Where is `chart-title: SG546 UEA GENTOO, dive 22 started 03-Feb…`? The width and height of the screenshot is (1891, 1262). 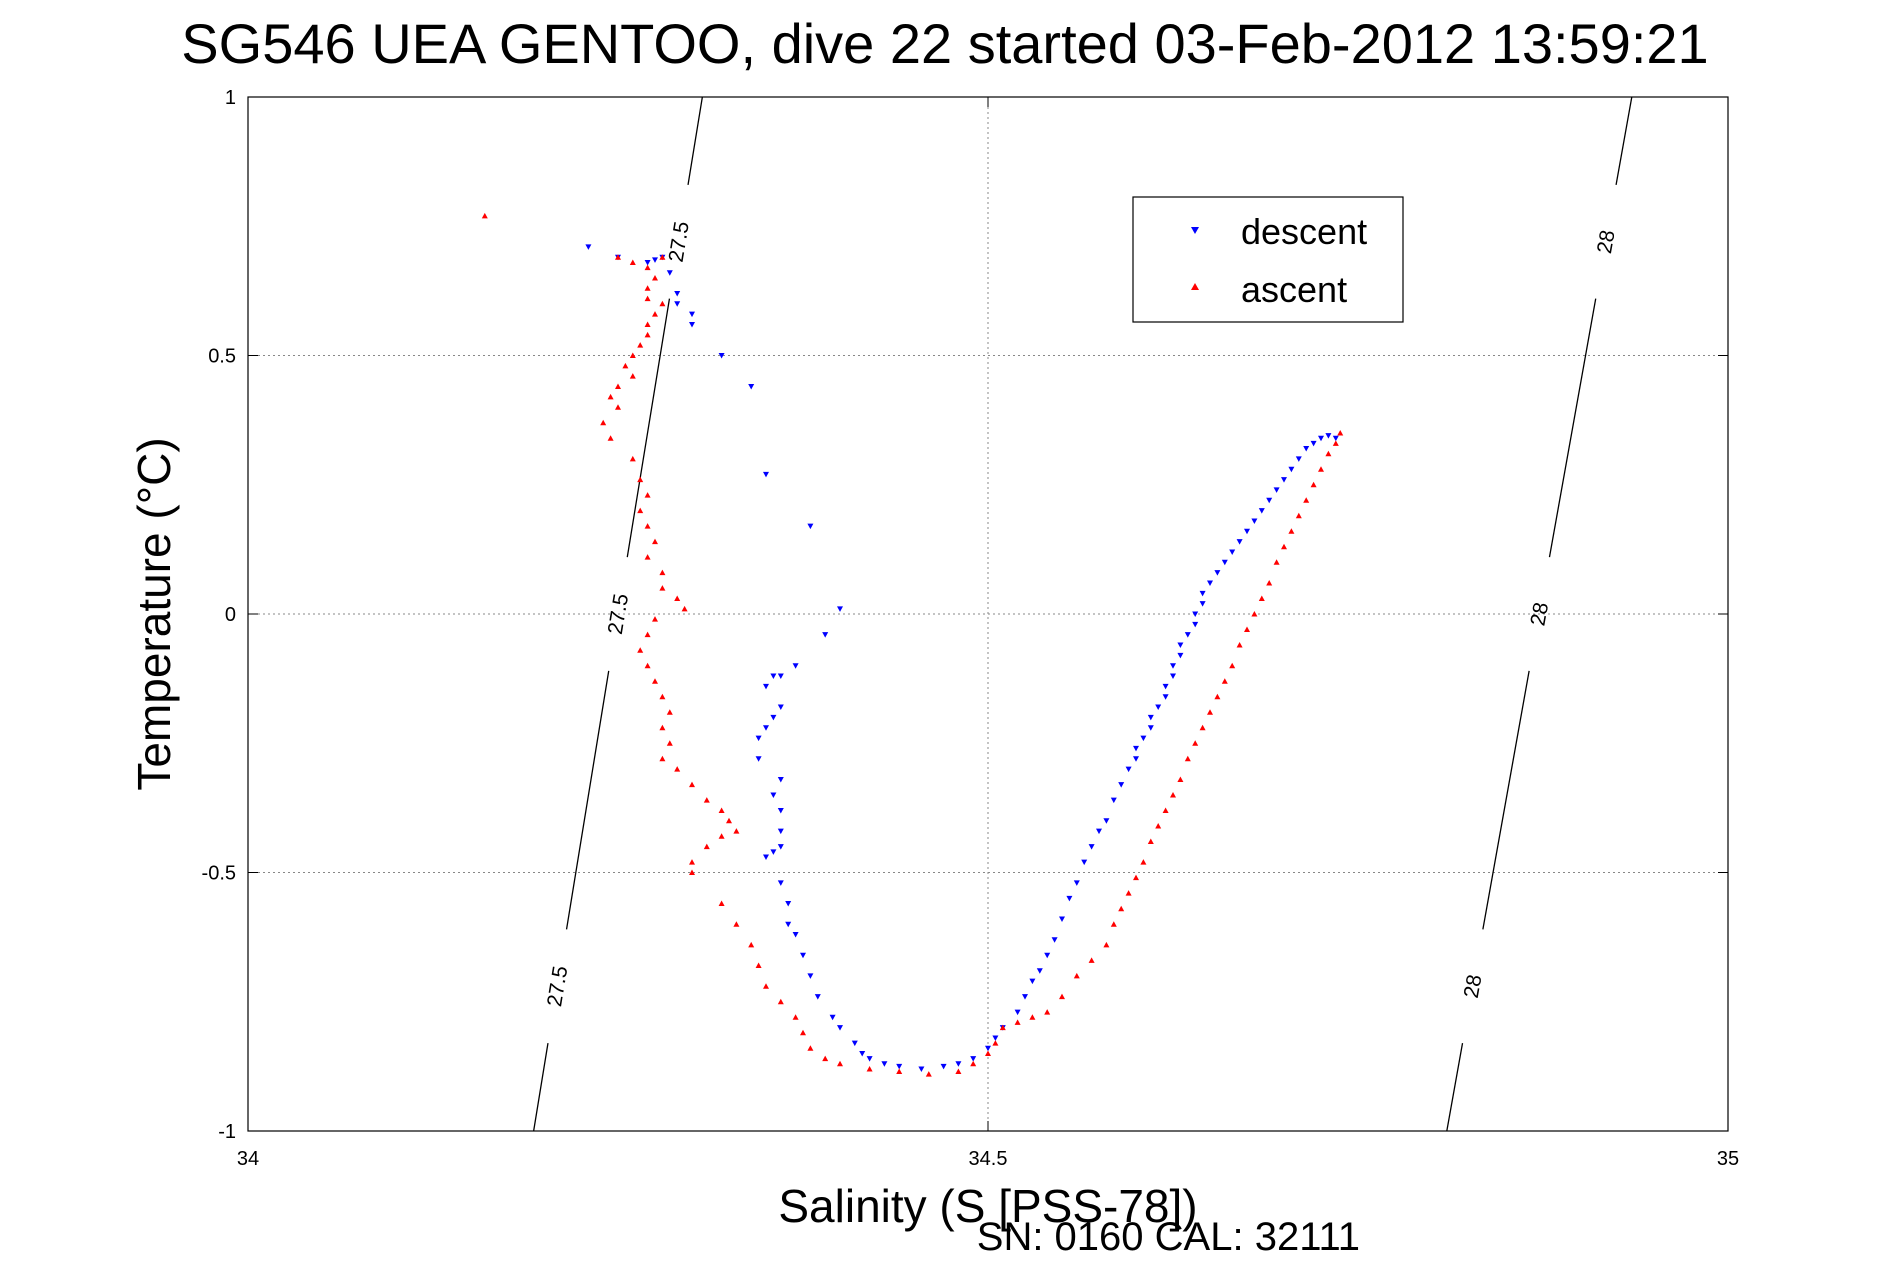
chart-title: SG546 UEA GENTOO, dive 22 started 03-Feb… is located at coordinates (944, 43).